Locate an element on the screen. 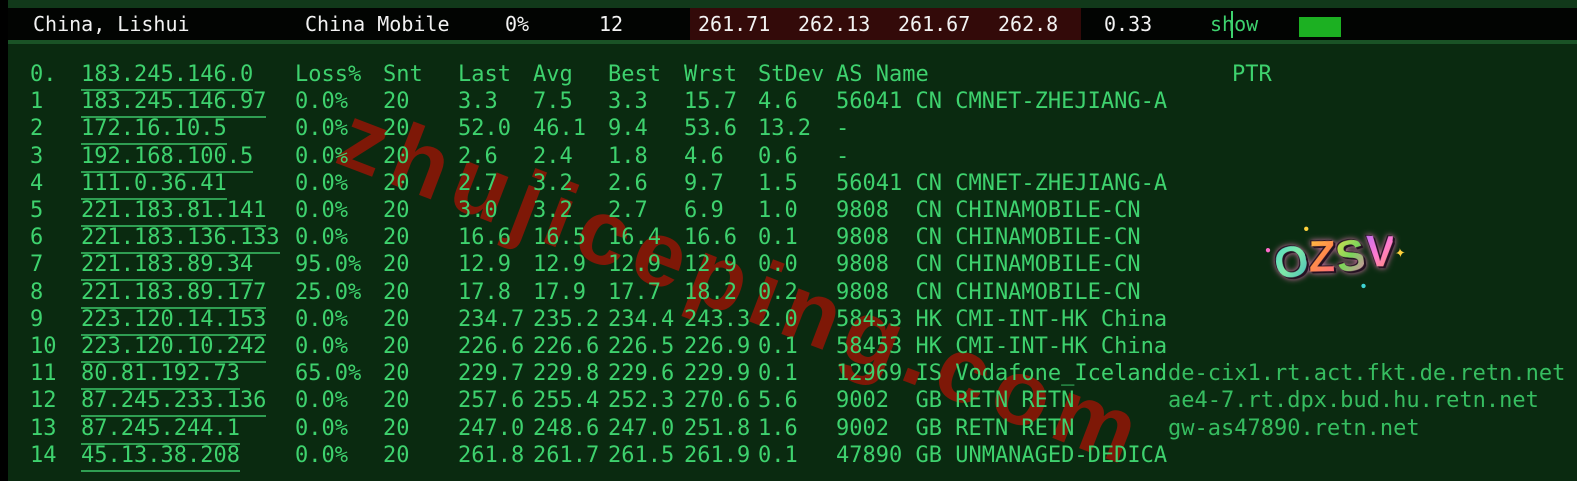 Image resolution: width=1577 pixels, height=481 pixels. cell-as-link: 47890 GB UNMANAGED-DEDICA is located at coordinates (1002, 455).